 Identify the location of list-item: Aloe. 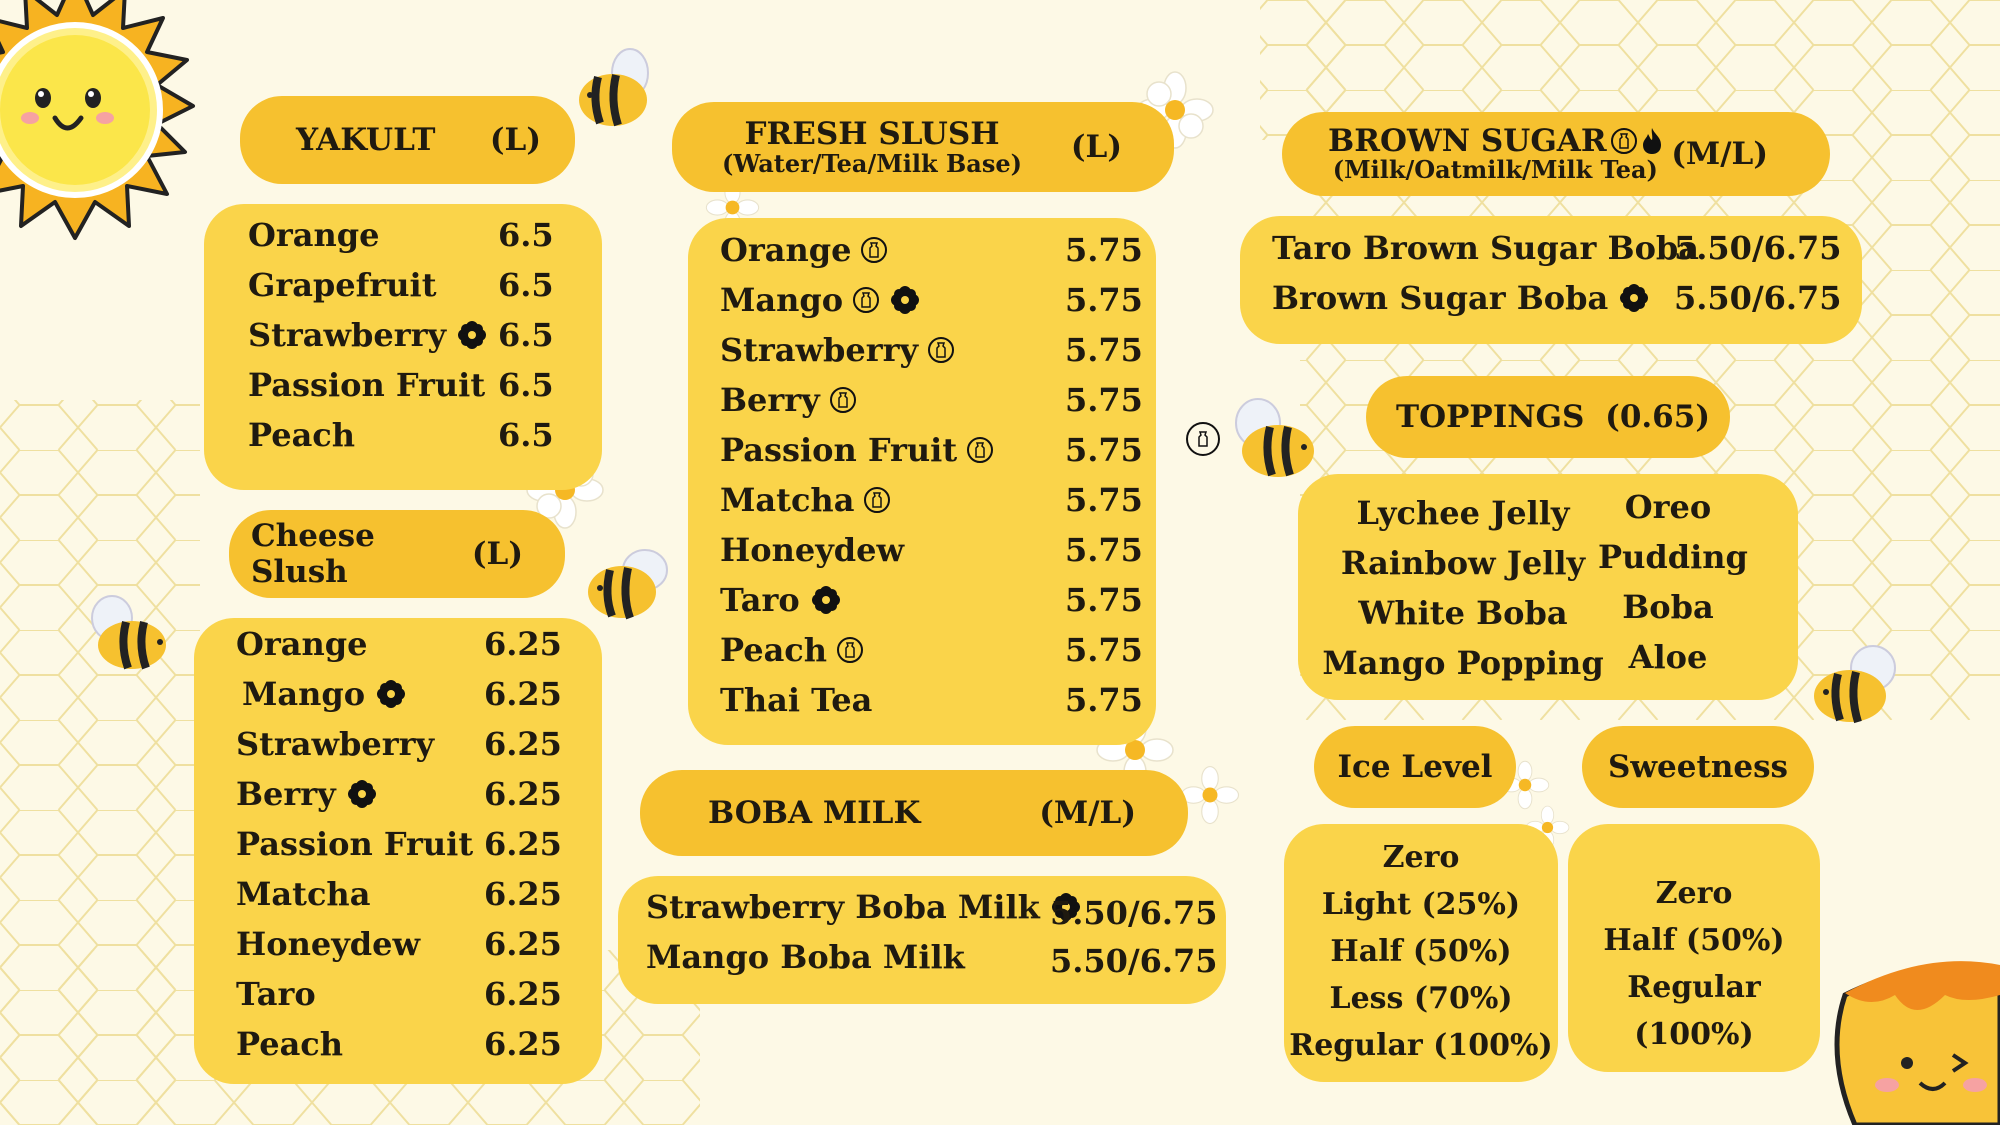
(1668, 657).